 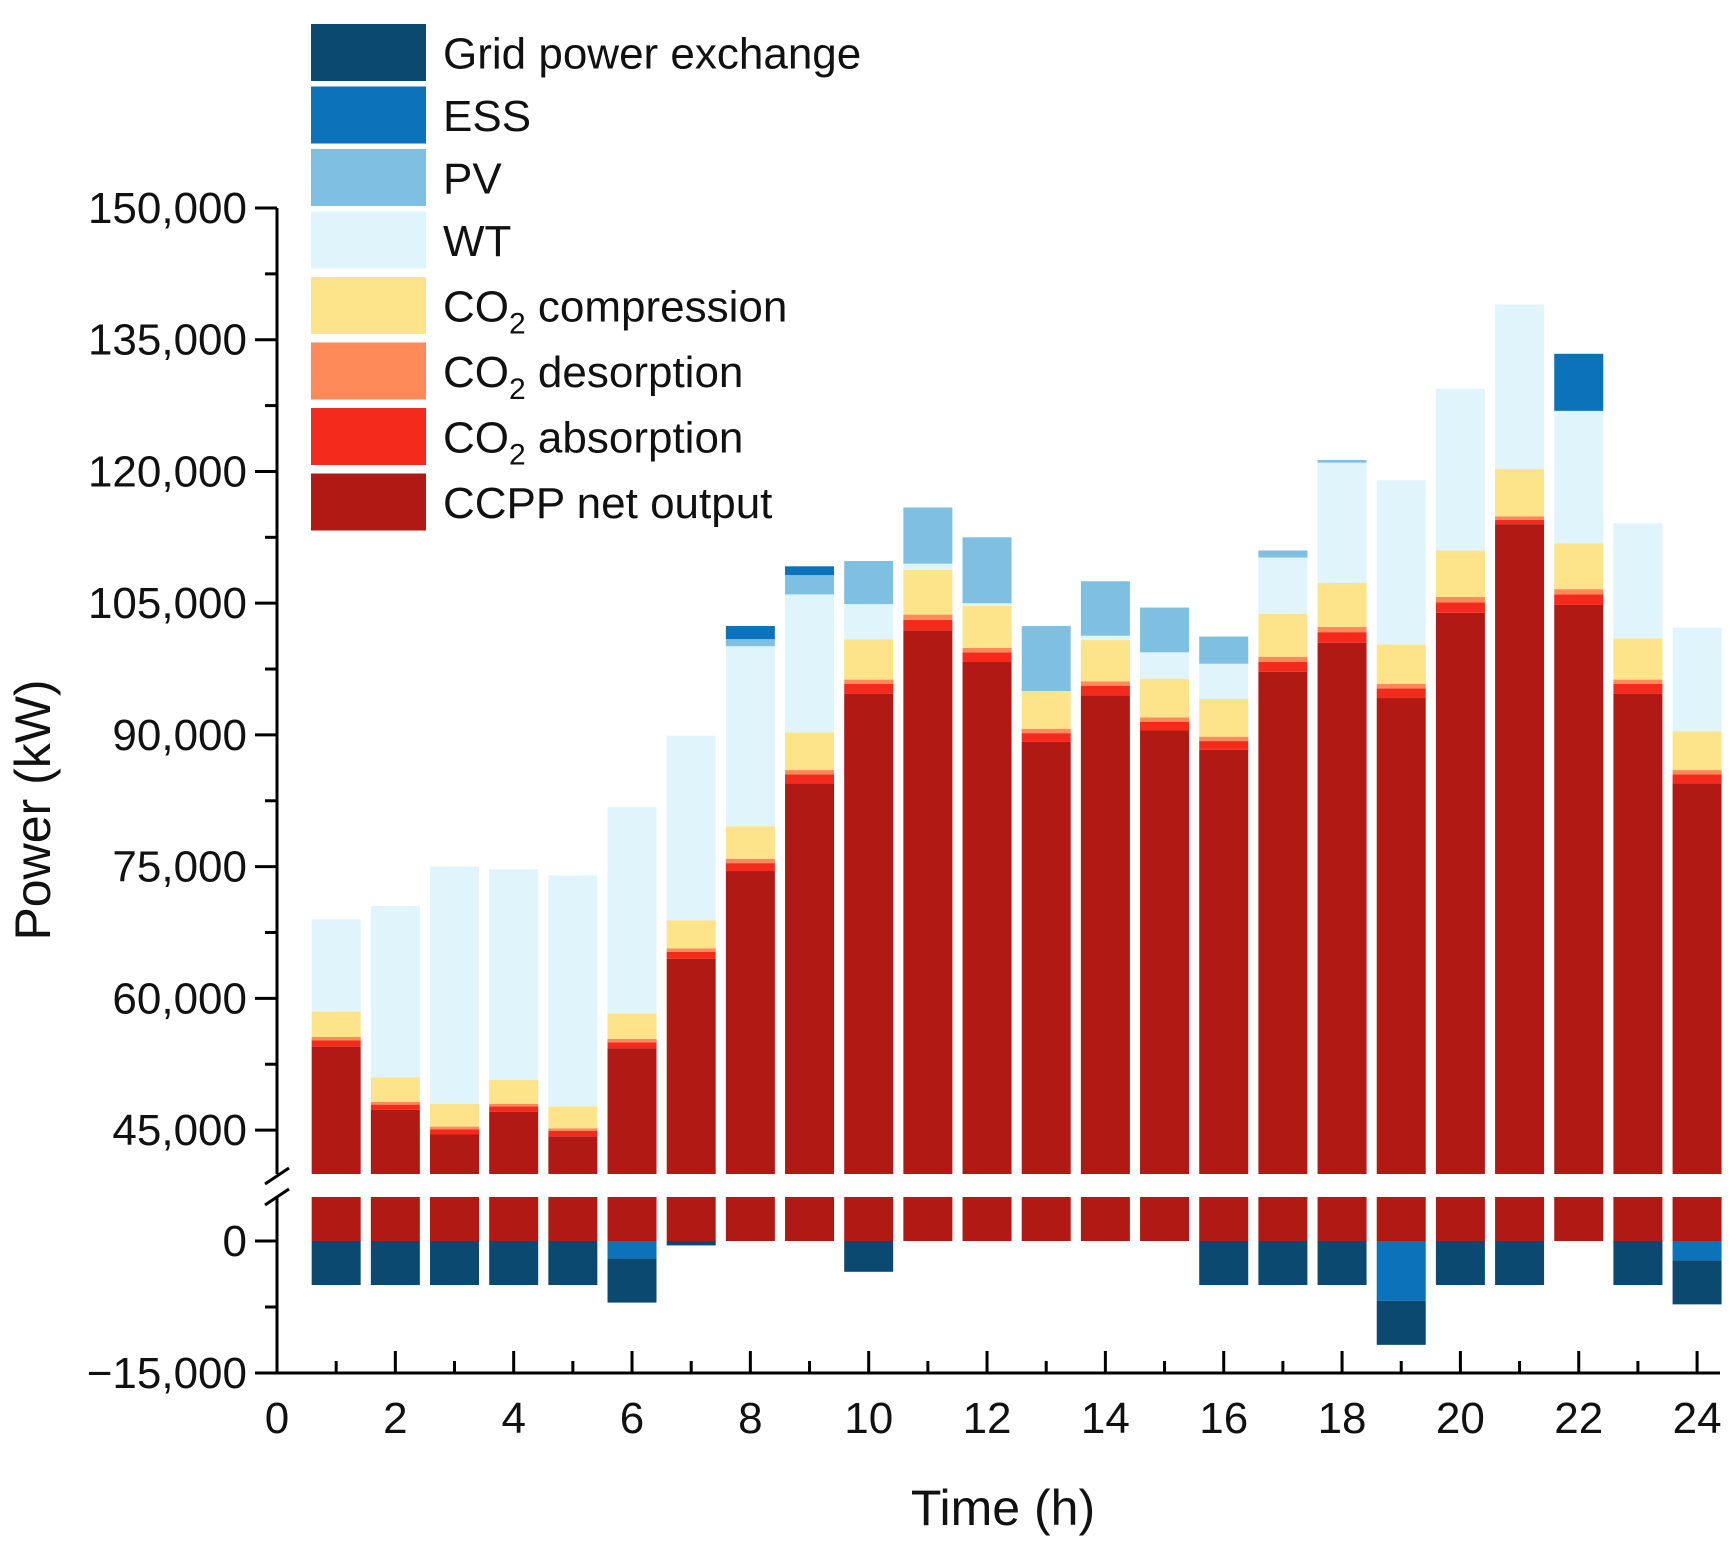 What do you see at coordinates (368, 52) in the screenshot?
I see `legend-swatch-grid-power-exchange` at bounding box center [368, 52].